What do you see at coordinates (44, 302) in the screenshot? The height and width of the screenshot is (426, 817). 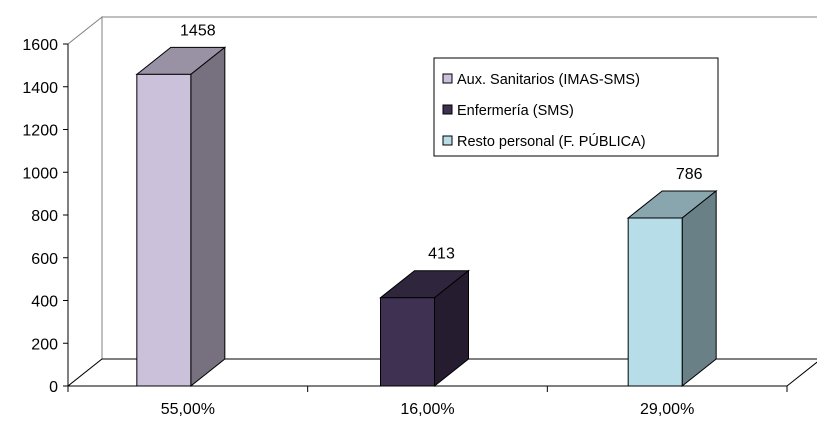 I see `y-tick-label: 400` at bounding box center [44, 302].